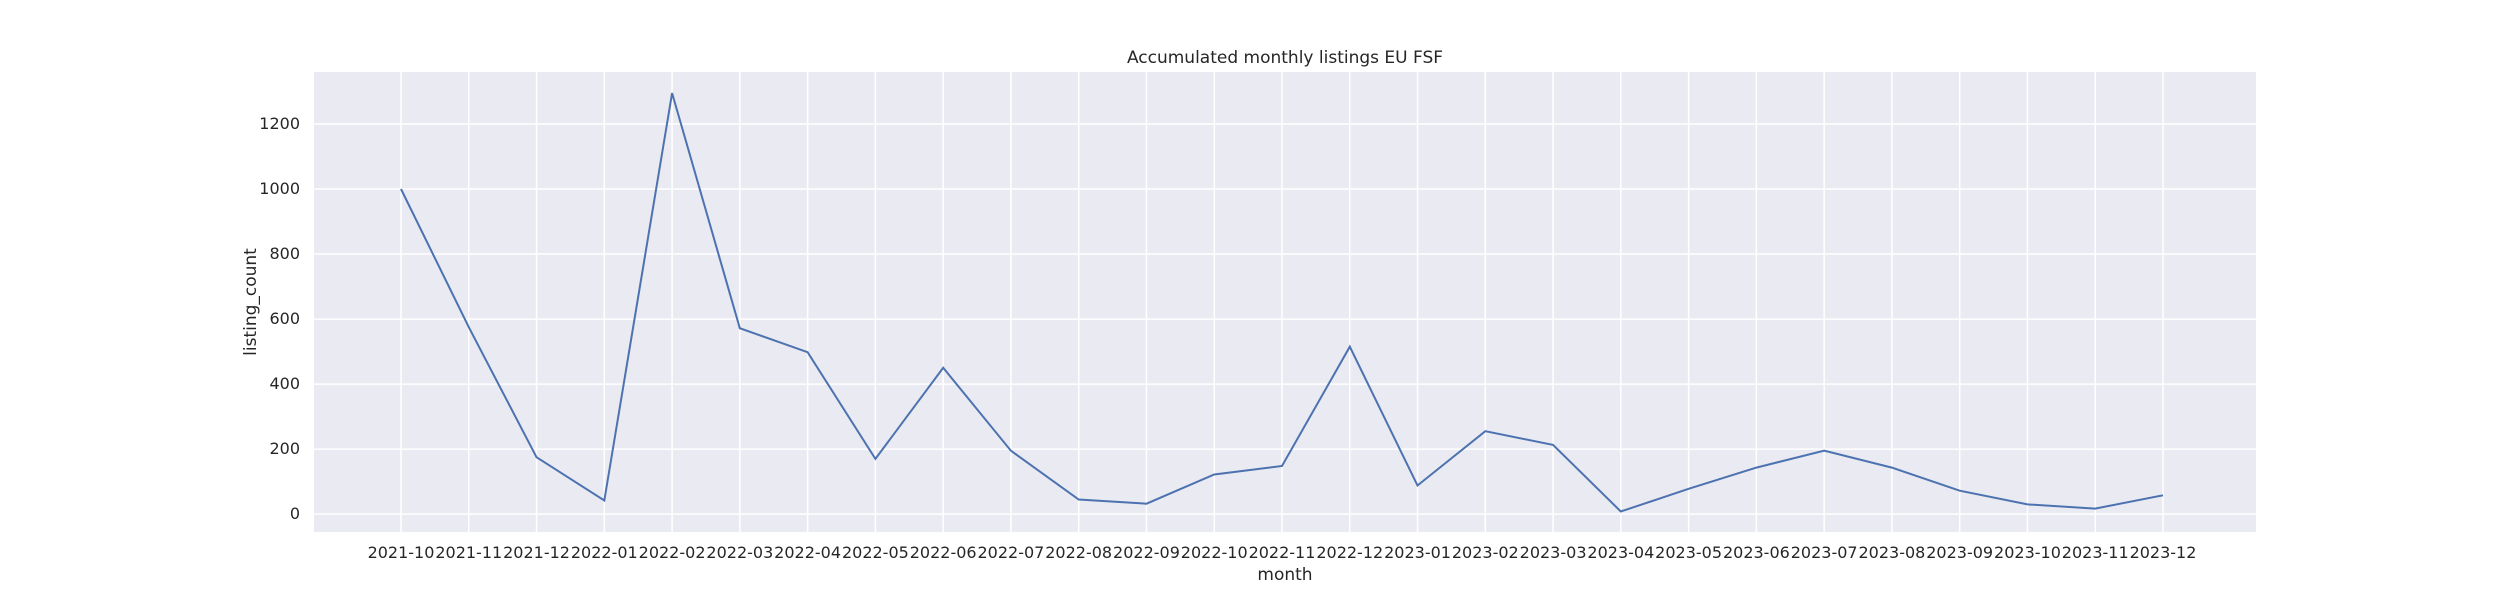 This screenshot has width=2500, height=600. I want to click on x-tick-label: 2023-06, so click(1756, 552).